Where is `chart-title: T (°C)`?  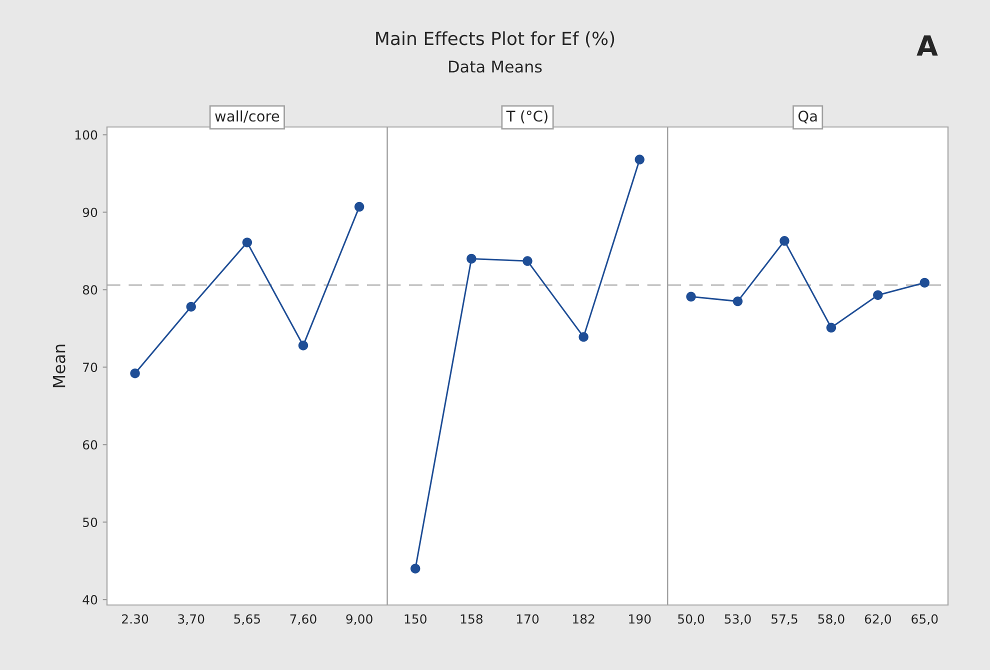
chart-title: T (°C) is located at coordinates (527, 117).